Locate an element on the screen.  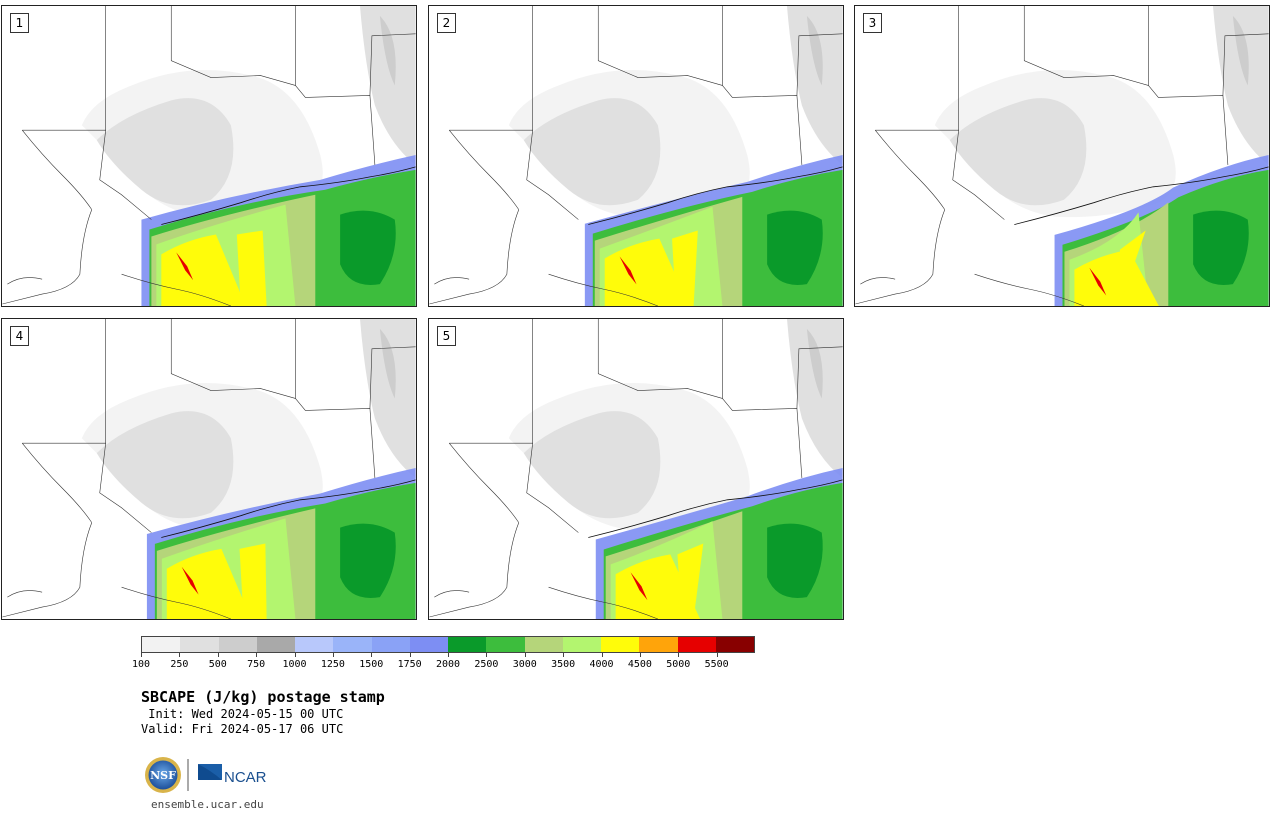
init-time: Init: Wed 2024-05-15 00 UTC is located at coordinates (242, 714).